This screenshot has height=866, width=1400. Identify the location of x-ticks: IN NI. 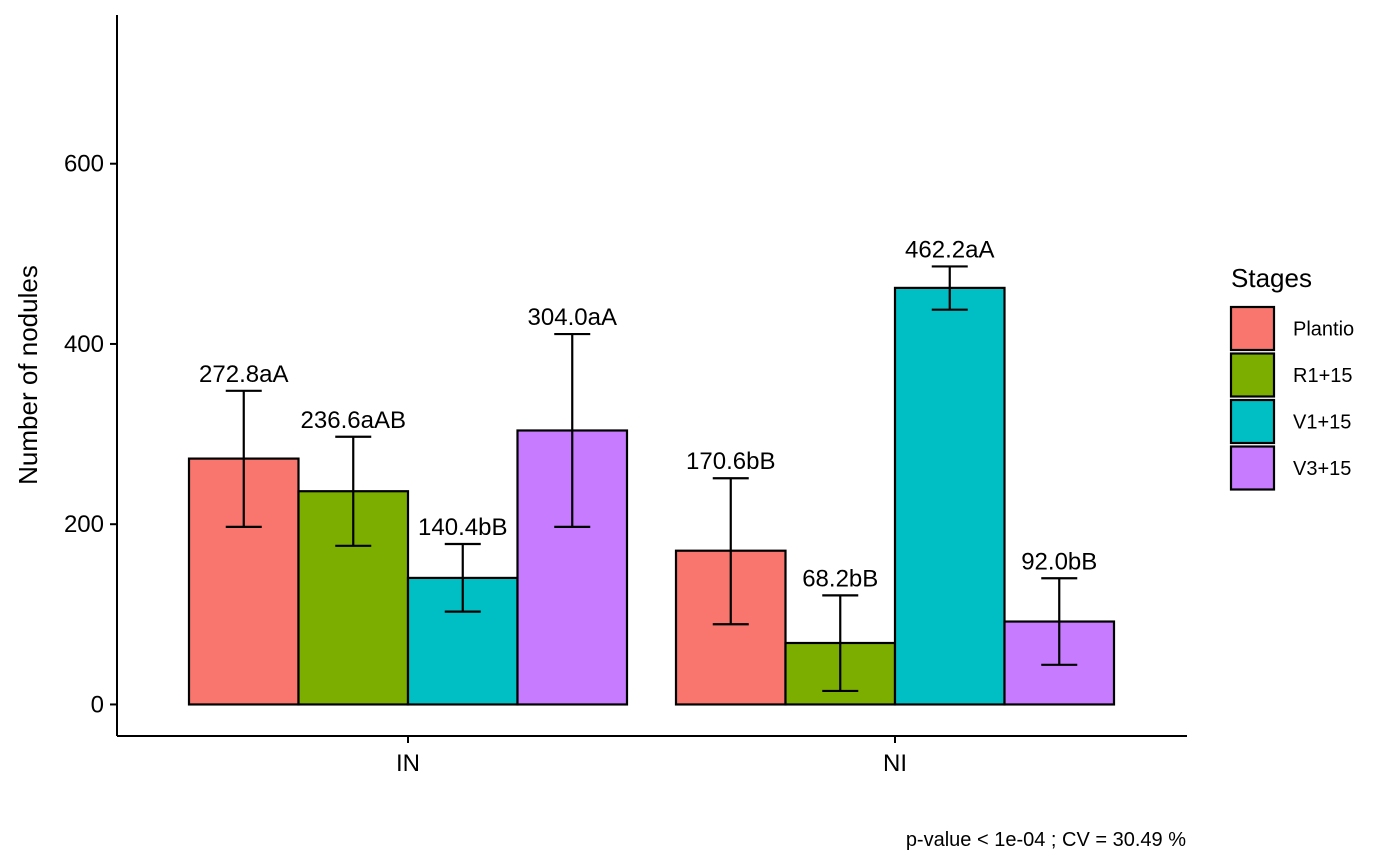
(651, 756).